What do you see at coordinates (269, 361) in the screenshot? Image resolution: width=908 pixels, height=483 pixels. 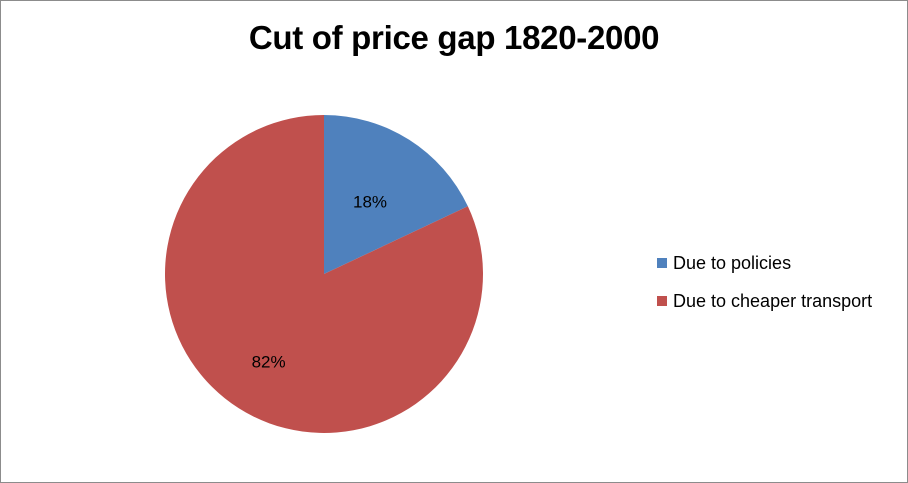 I see `pie-label-transport: 82%` at bounding box center [269, 361].